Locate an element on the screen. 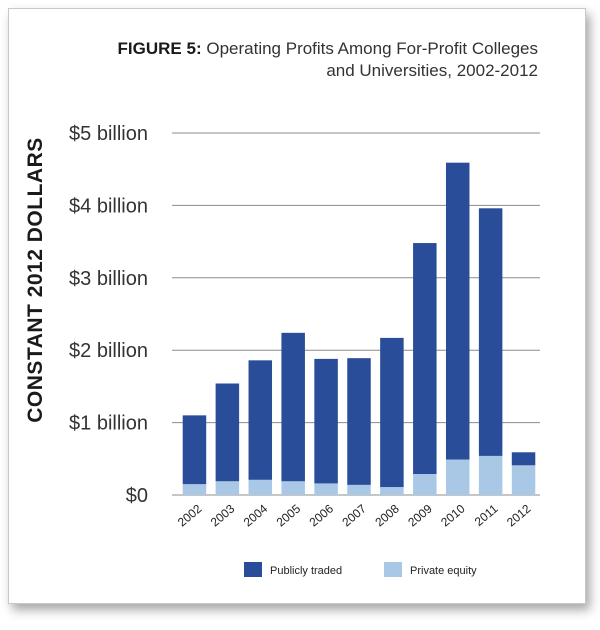 Image resolution: width=600 pixels, height=630 pixels. bar-publicly-traded-2008 is located at coordinates (392, 412).